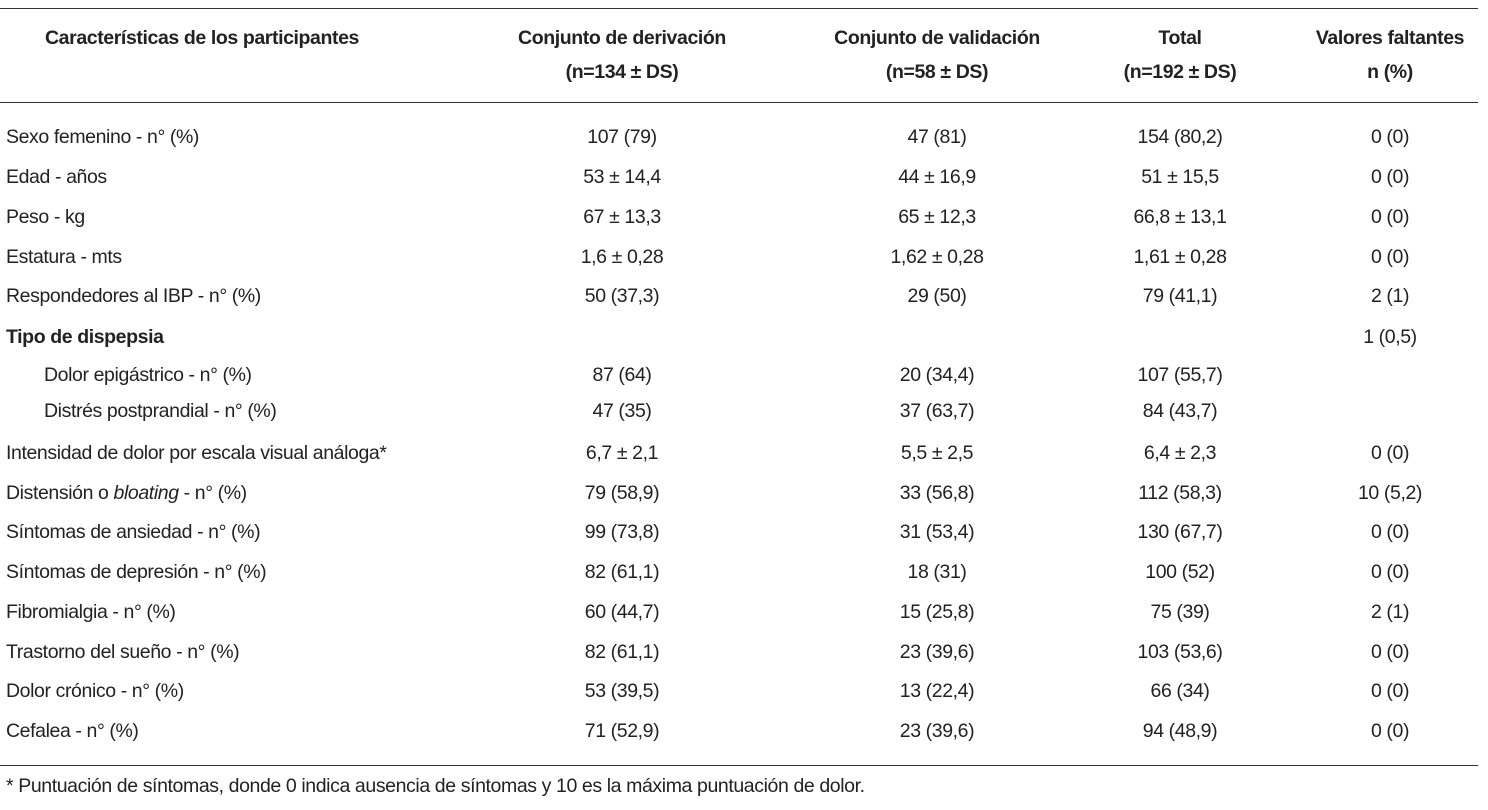 The image size is (1488, 810). What do you see at coordinates (622, 72) in the screenshot?
I see `header-cell: (n=134 ± DS)` at bounding box center [622, 72].